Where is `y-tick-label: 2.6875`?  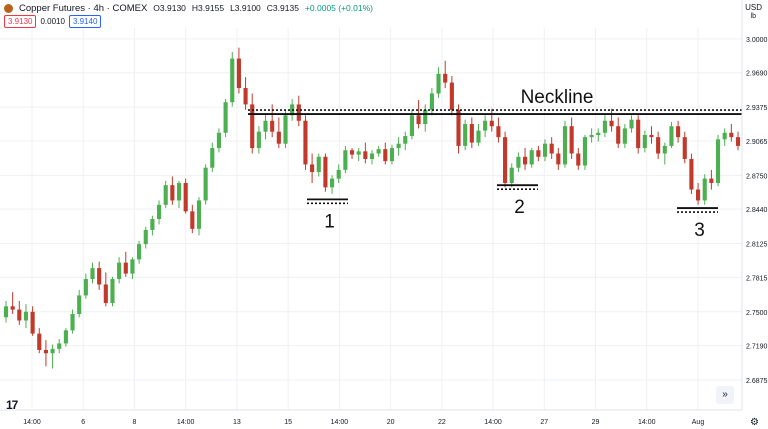 y-tick-label: 2.6875 is located at coordinates (757, 381).